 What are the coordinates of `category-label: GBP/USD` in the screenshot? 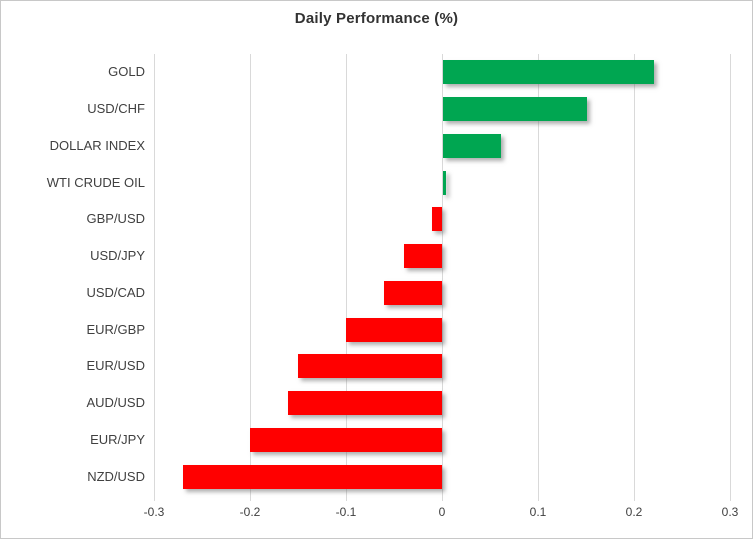 It's located at (115, 219).